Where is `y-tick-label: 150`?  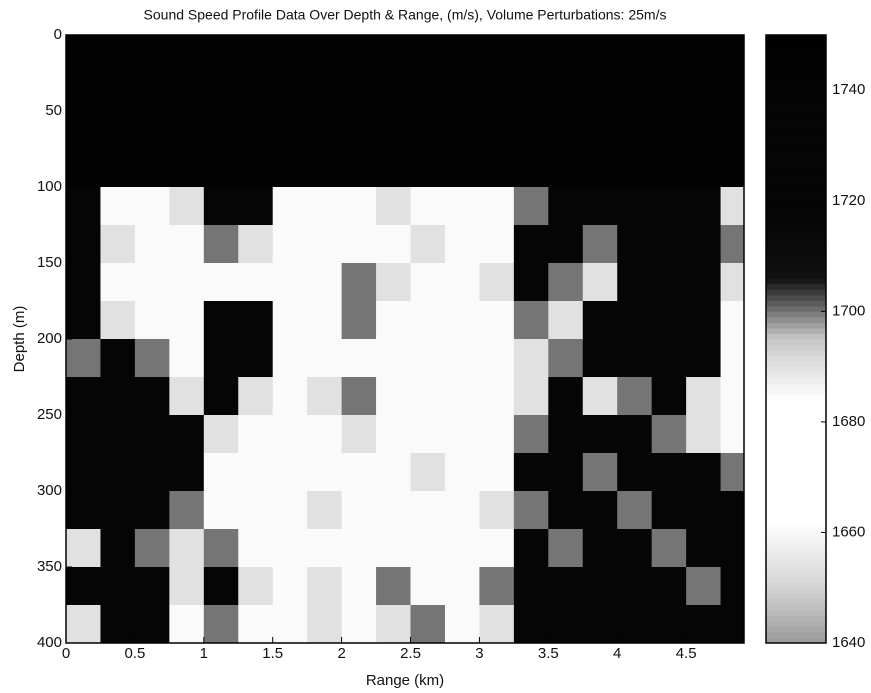 y-tick-label: 150 is located at coordinates (49, 262).